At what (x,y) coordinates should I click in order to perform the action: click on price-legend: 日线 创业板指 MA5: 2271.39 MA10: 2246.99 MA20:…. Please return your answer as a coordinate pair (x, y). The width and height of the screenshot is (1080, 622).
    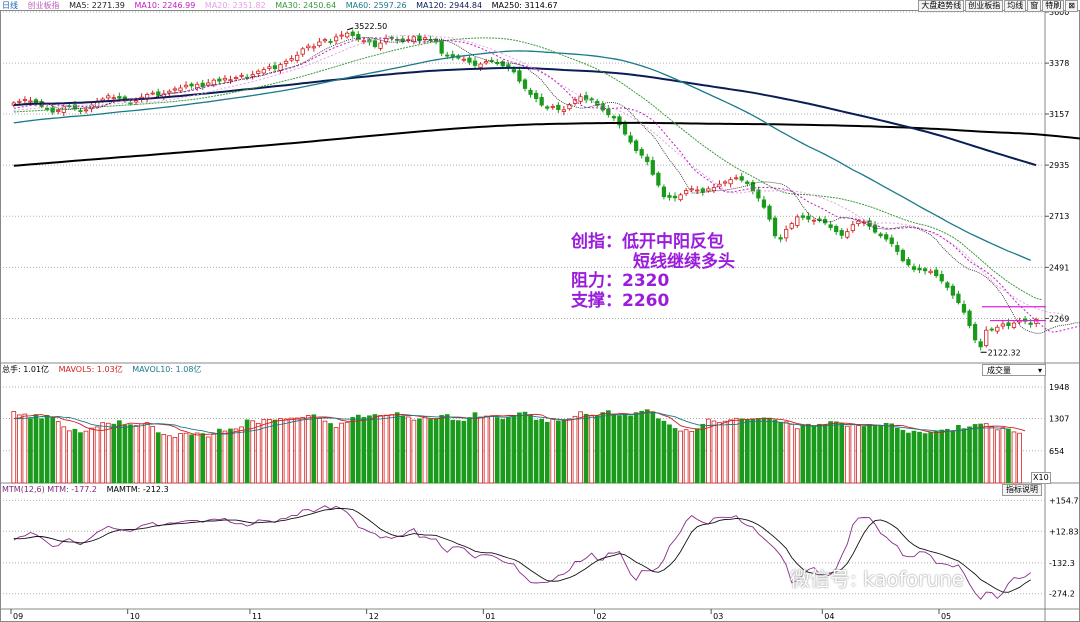
    Looking at the image, I should click on (283, 6).